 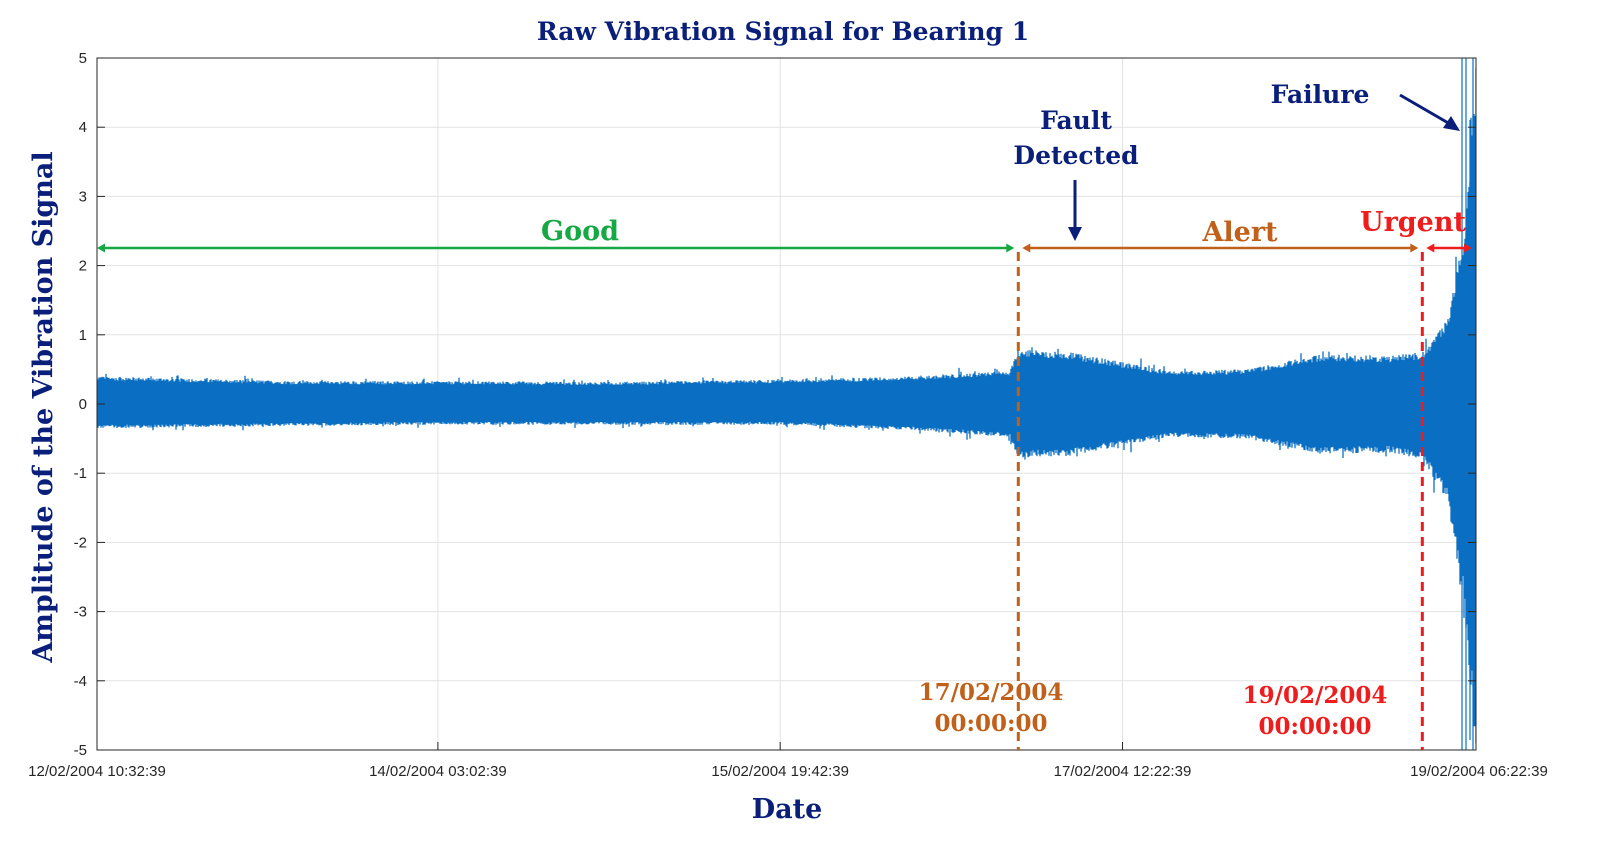 What do you see at coordinates (1320, 94) in the screenshot?
I see `failure-annotation: Failure` at bounding box center [1320, 94].